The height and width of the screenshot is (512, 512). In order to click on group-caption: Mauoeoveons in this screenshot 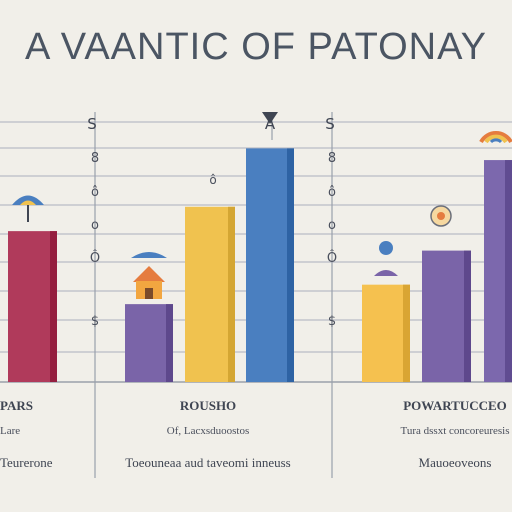, I will do `click(455, 462)`.